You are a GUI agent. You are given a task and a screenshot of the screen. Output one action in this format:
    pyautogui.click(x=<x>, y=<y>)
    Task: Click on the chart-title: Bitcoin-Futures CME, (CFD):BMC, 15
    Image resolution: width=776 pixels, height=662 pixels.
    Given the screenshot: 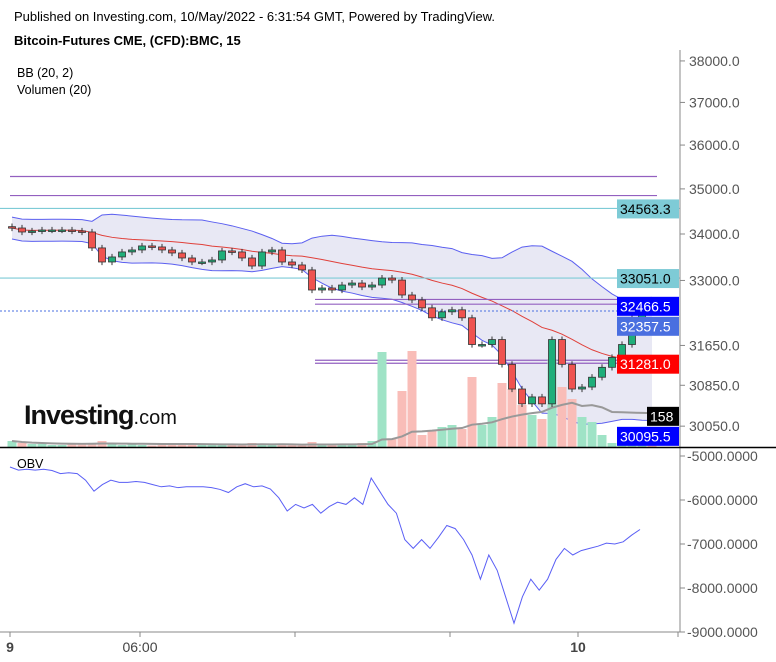 What is the action you would take?
    pyautogui.click(x=127, y=40)
    